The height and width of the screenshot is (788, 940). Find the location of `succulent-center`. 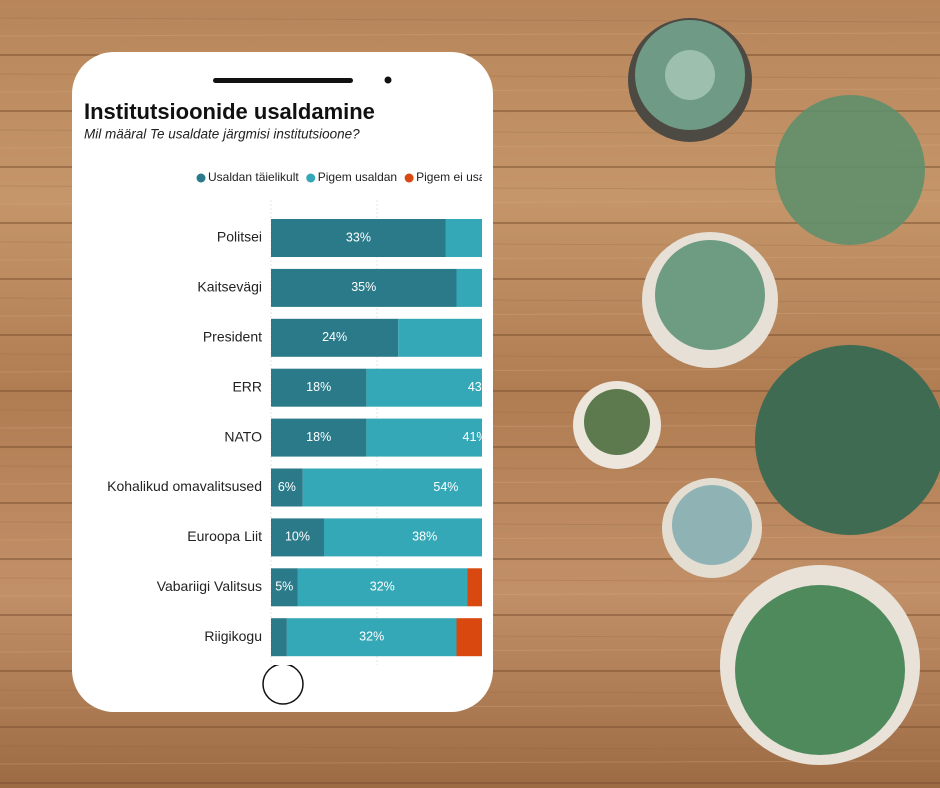

succulent-center is located at coordinates (690, 75).